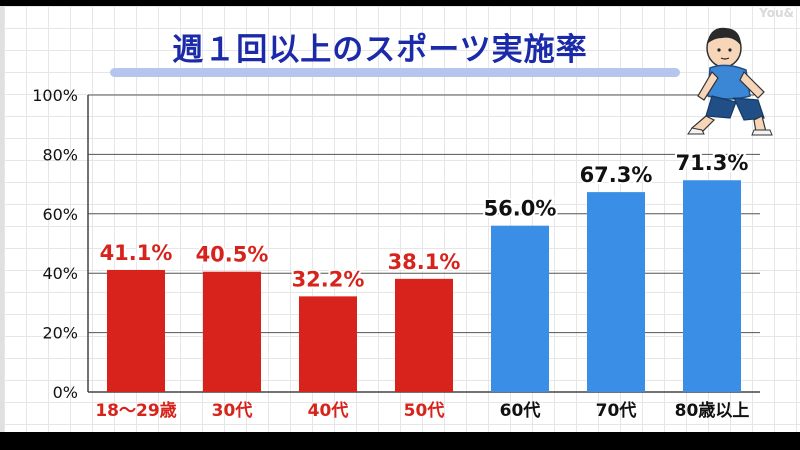  I want to click on bar-value-label: 38.1%, so click(424, 262).